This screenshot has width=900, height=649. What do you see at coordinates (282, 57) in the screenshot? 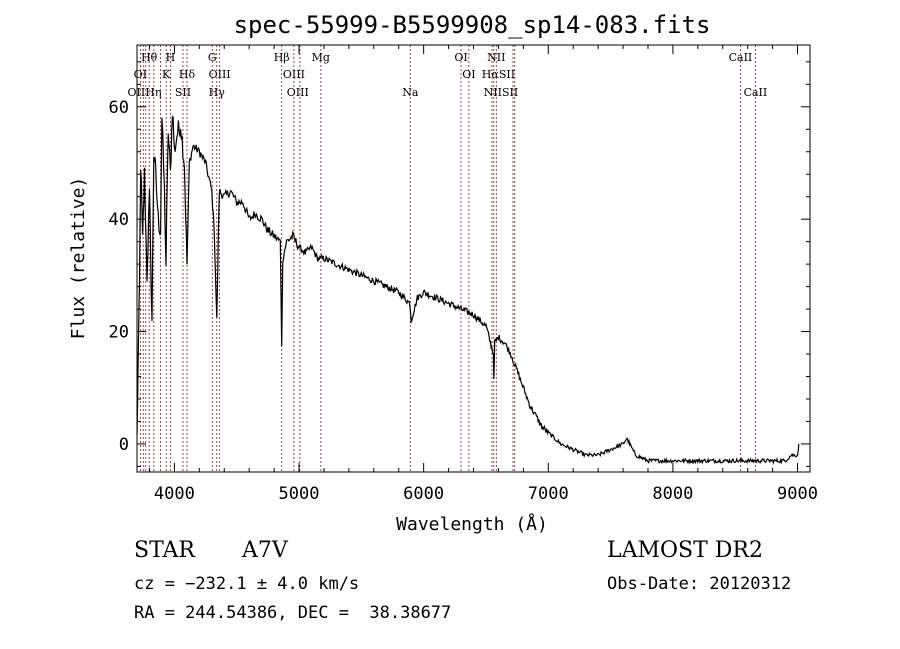
I see `line-label-top-3: Hβ` at bounding box center [282, 57].